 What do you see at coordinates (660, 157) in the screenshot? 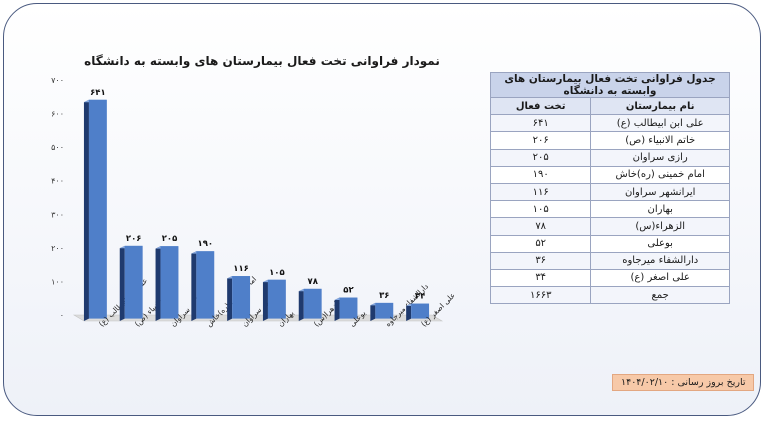
I see `hospital-name: رازی سراوان` at bounding box center [660, 157].